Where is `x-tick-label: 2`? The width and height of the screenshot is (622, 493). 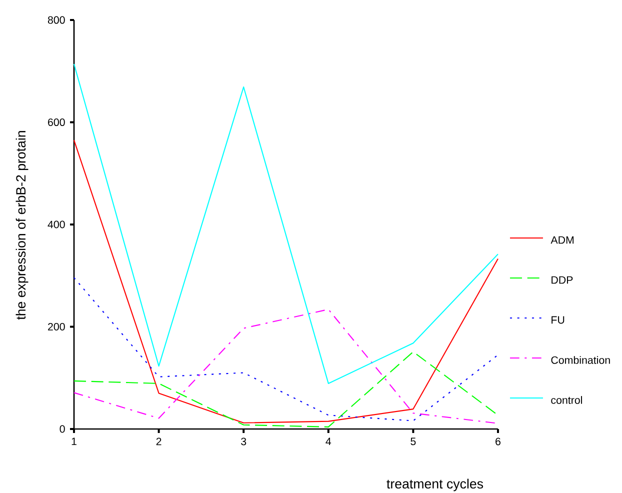 x-tick-label: 2 is located at coordinates (159, 442).